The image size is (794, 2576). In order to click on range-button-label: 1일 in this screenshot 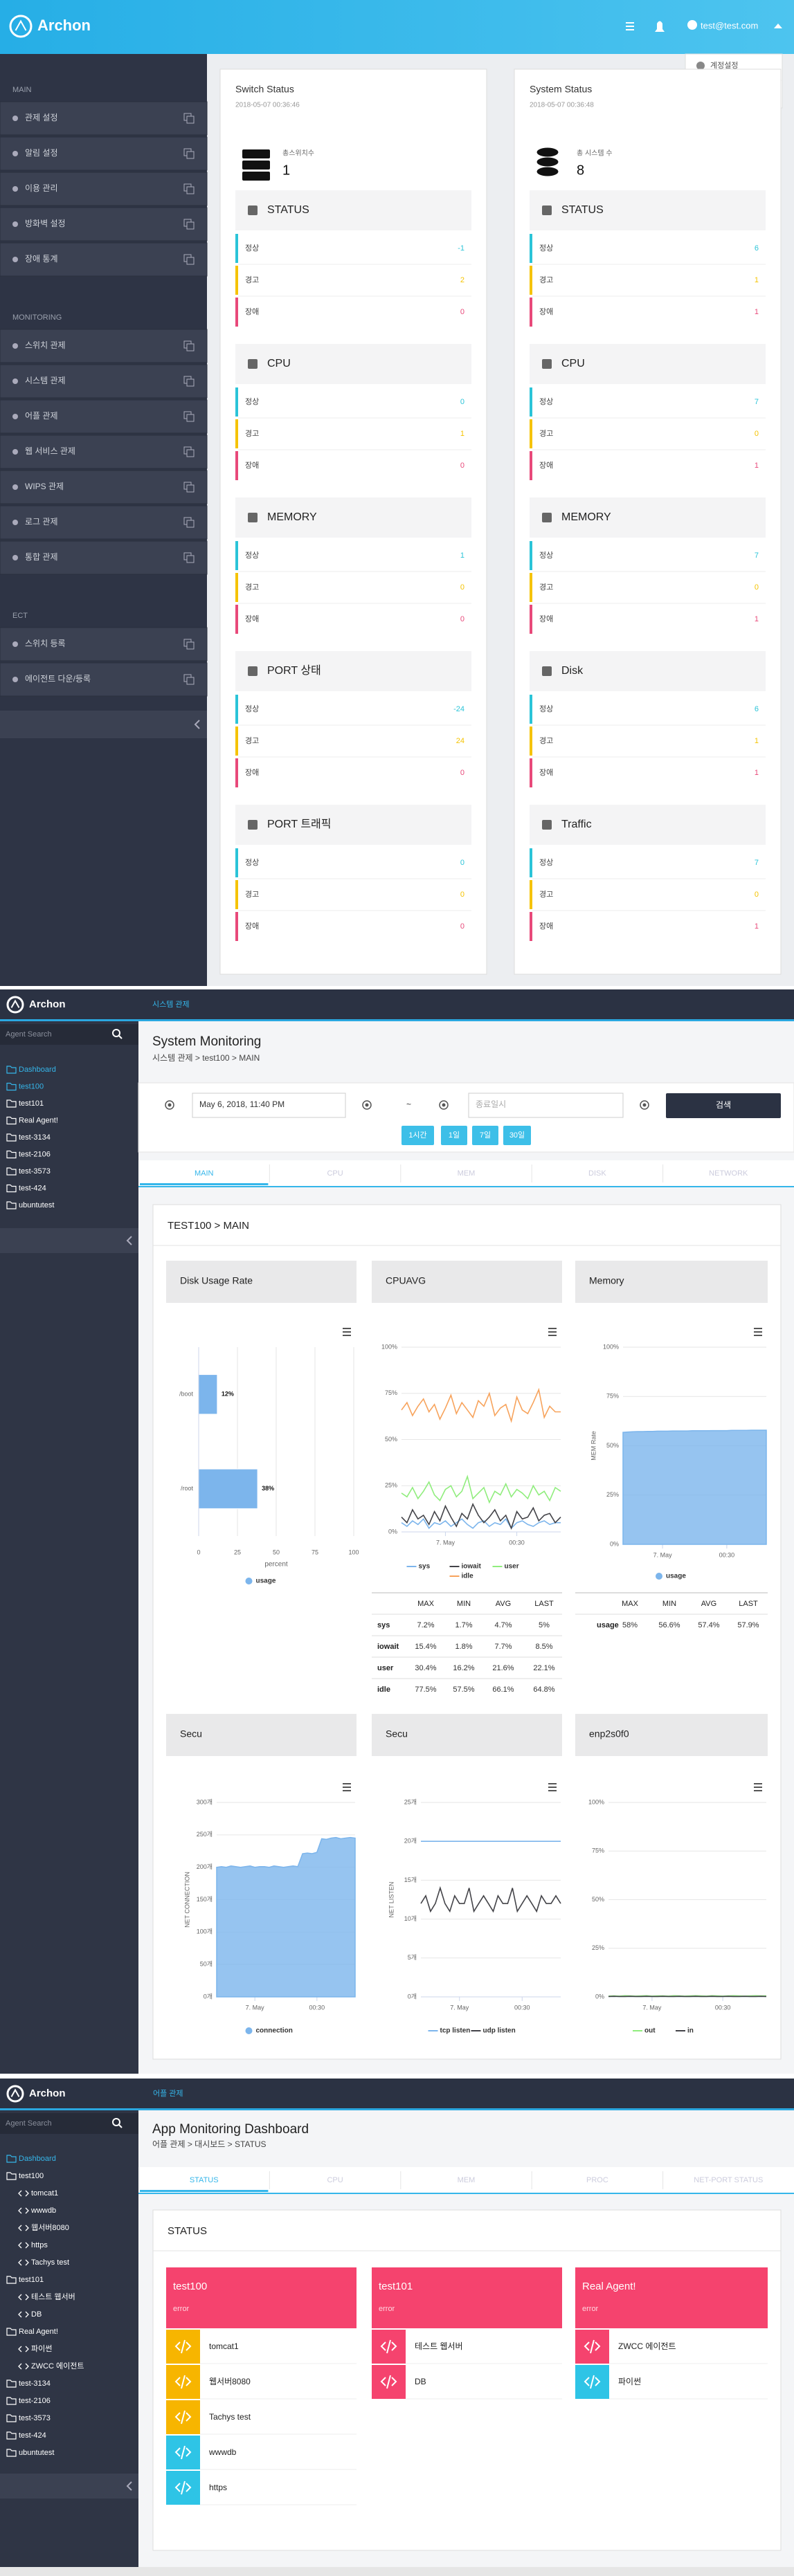, I will do `click(454, 1135)`.